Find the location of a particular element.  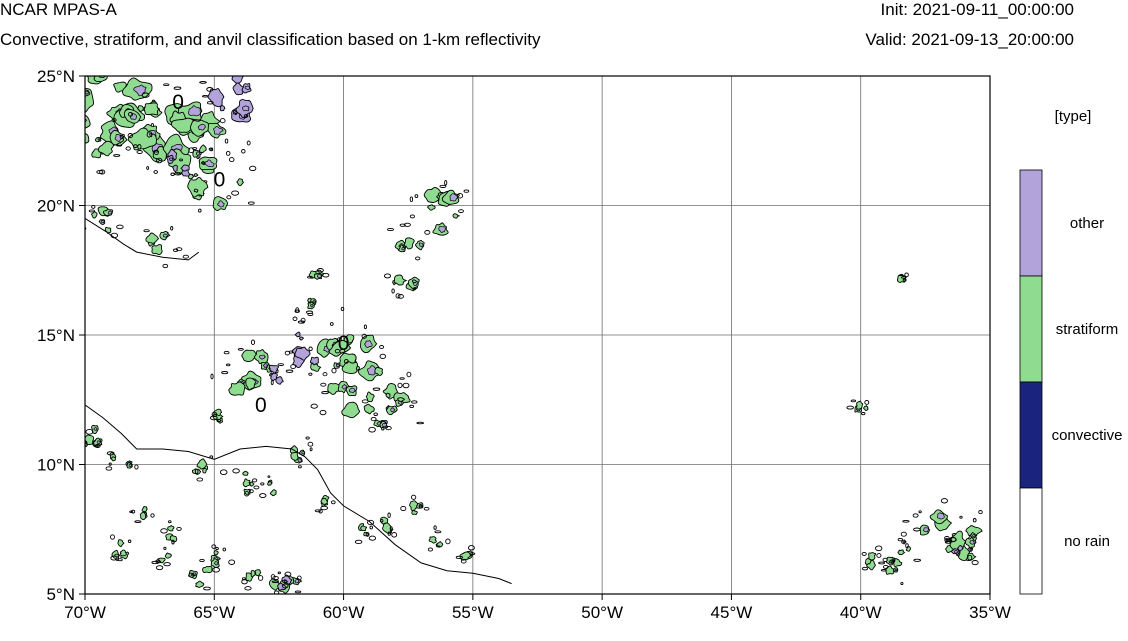

colorbar: [type] other stratiform convective no rain is located at coordinates (1071, 351).